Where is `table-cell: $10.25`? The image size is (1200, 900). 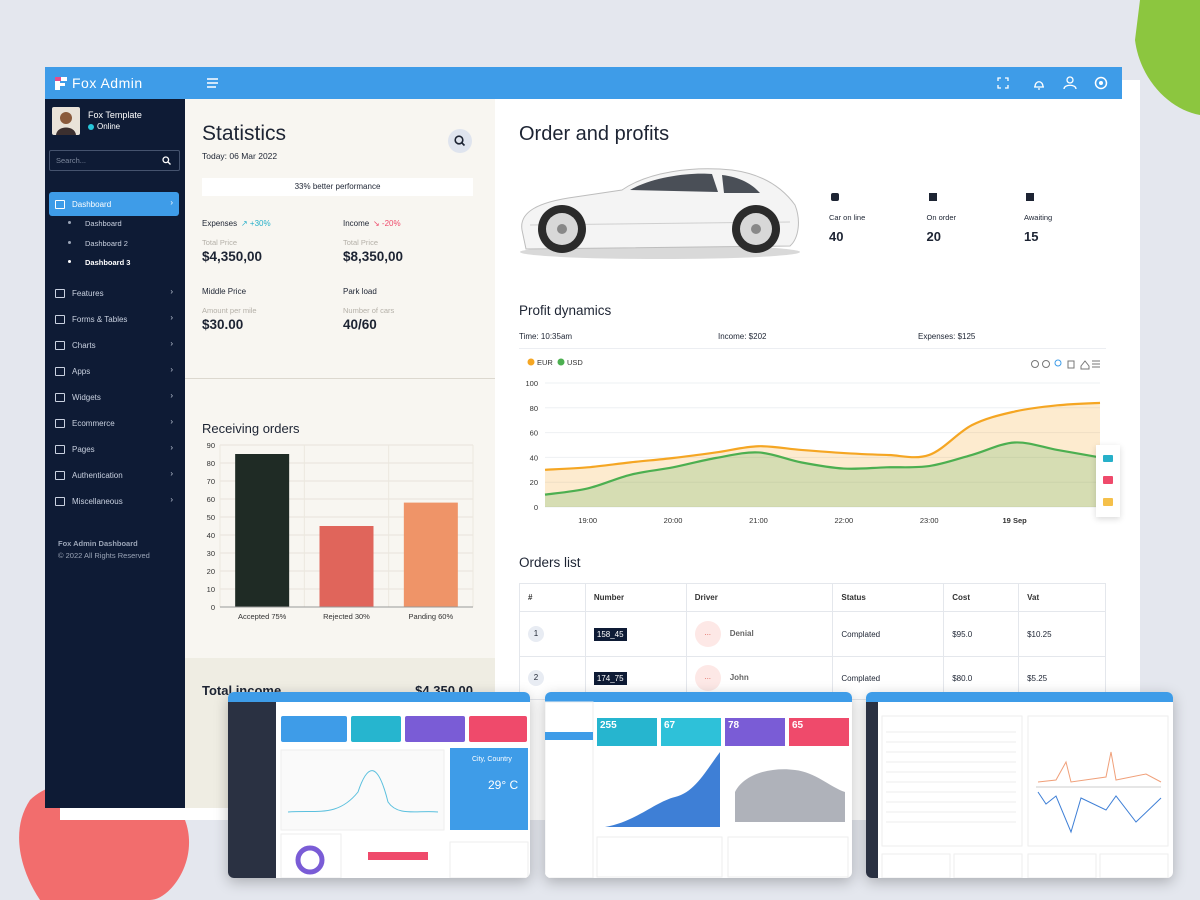 table-cell: $10.25 is located at coordinates (1062, 634).